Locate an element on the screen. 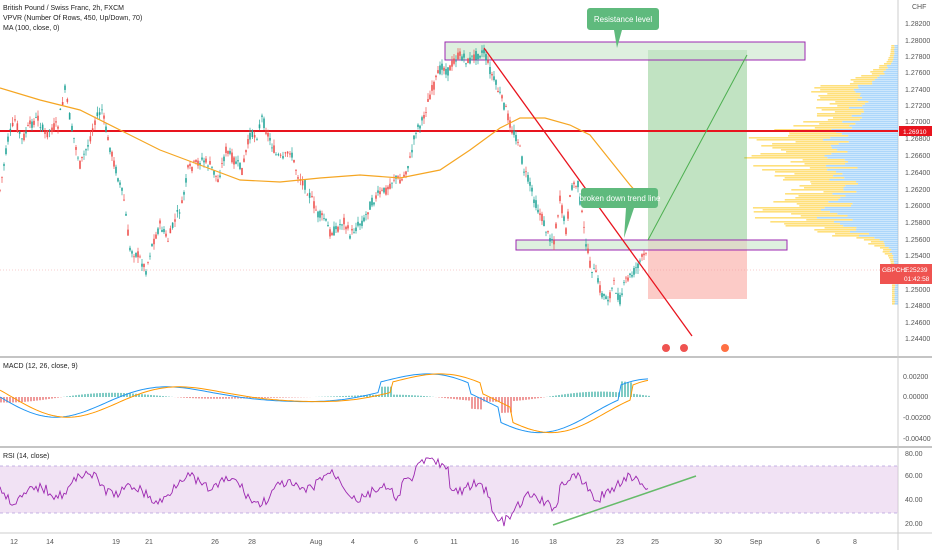  macd-axis: 0.00200 0.00000 -0.00200 -0.00400 is located at coordinates (917, 408).